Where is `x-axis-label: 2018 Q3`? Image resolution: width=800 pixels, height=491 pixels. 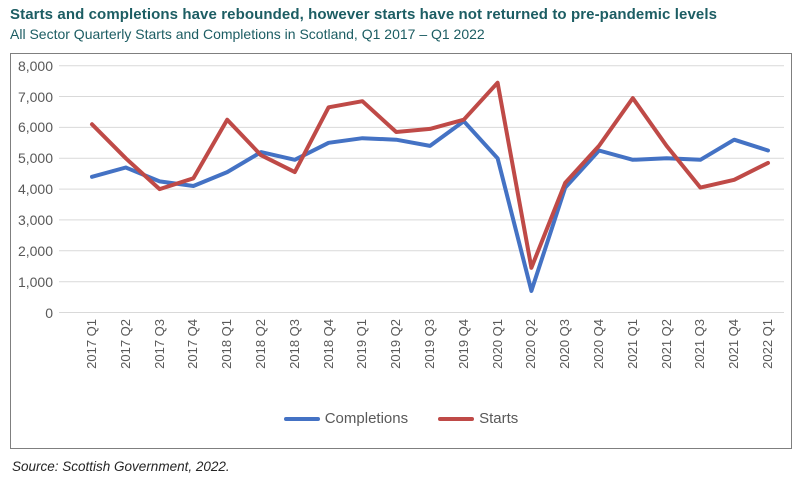 x-axis-label: 2018 Q3 is located at coordinates (294, 344).